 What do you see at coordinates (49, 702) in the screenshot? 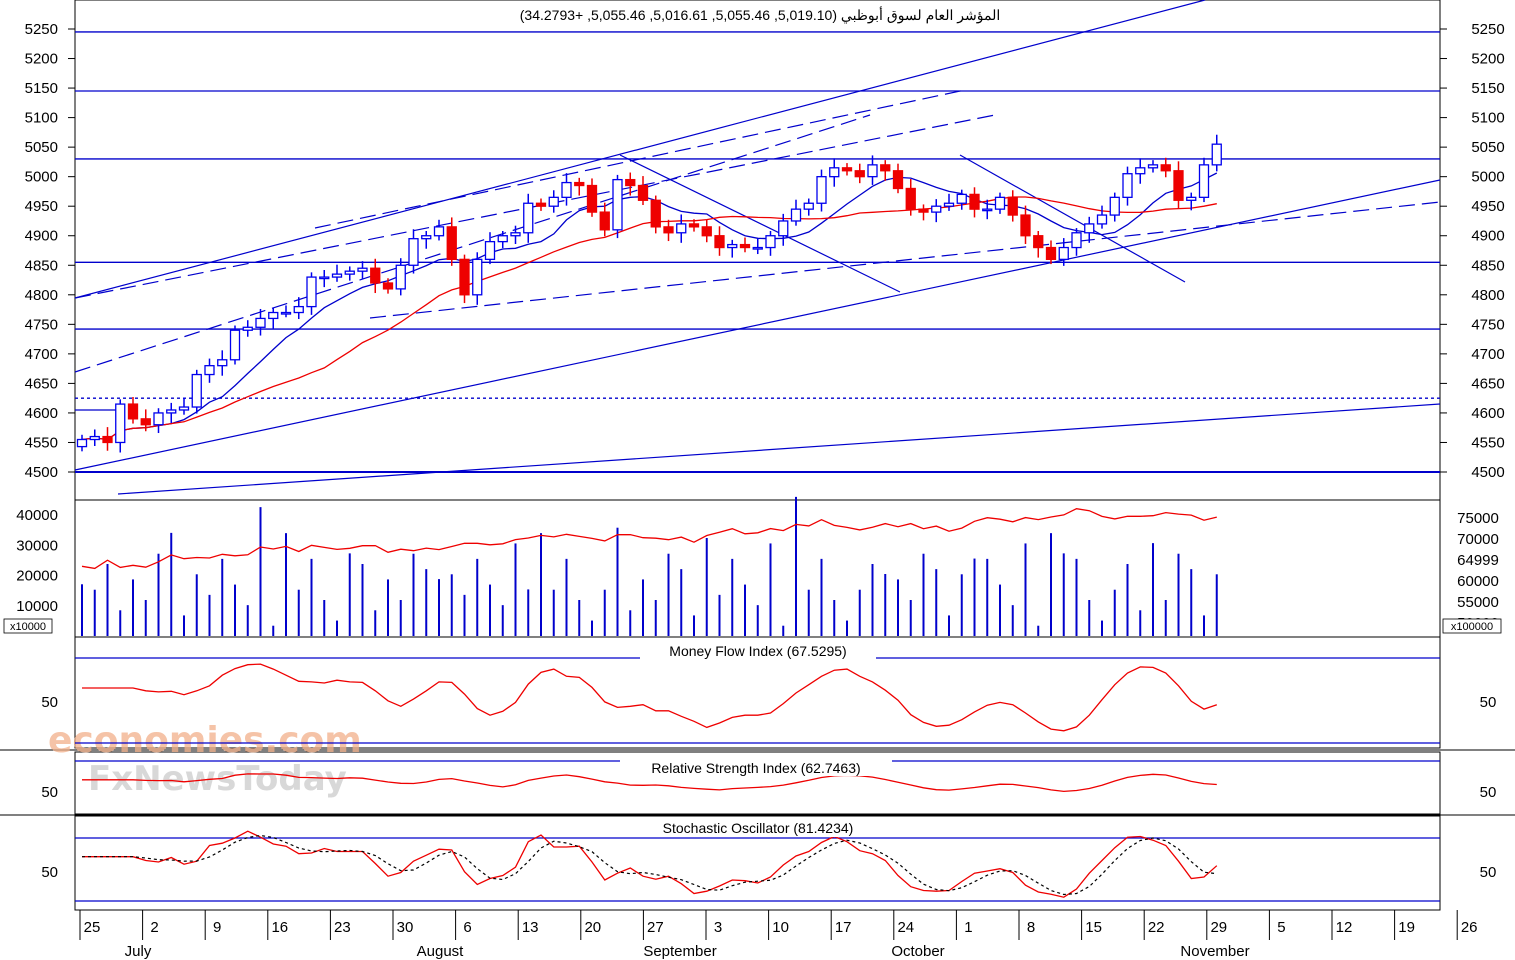
I see `mfi-tick-left: 50` at bounding box center [49, 702].